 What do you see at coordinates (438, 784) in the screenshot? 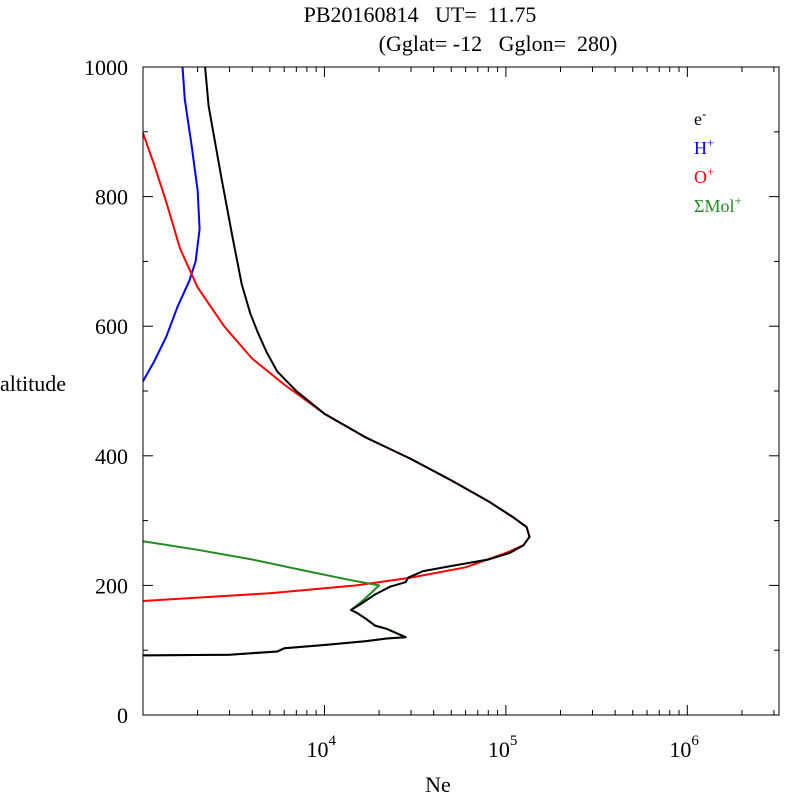
I see `x-axis-label: Ne` at bounding box center [438, 784].